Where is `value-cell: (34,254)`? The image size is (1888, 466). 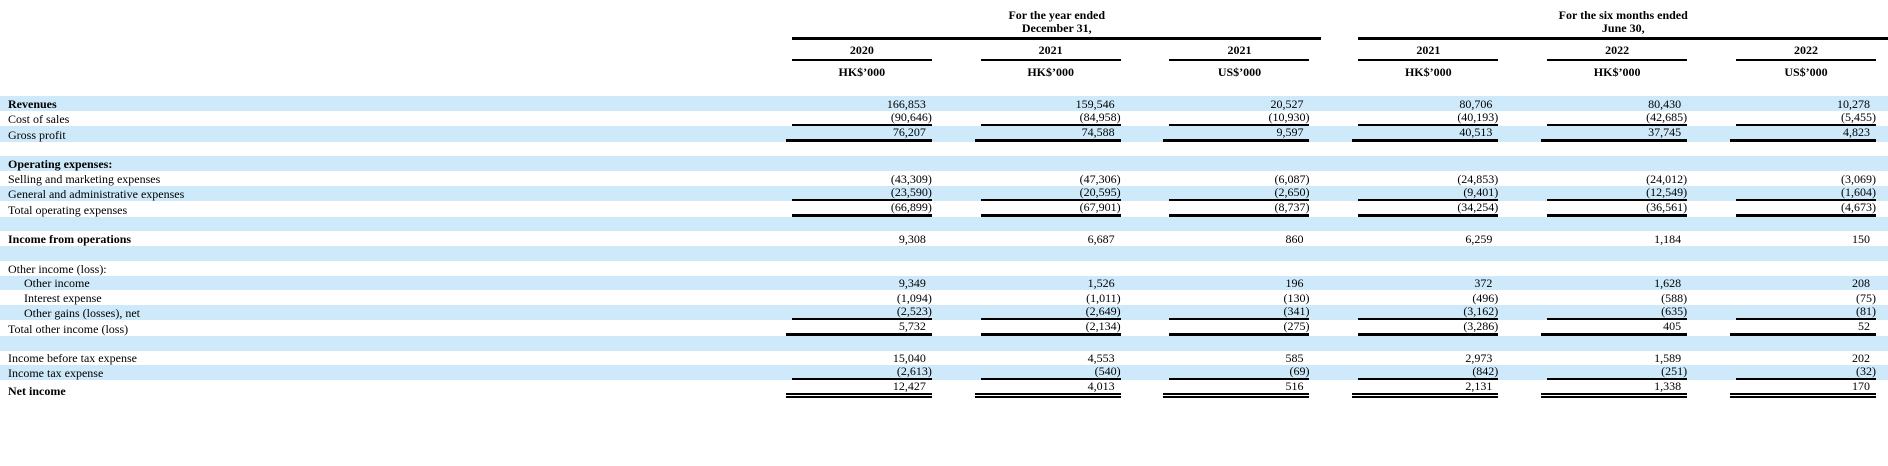
value-cell: (34,254) is located at coordinates (1415, 209).